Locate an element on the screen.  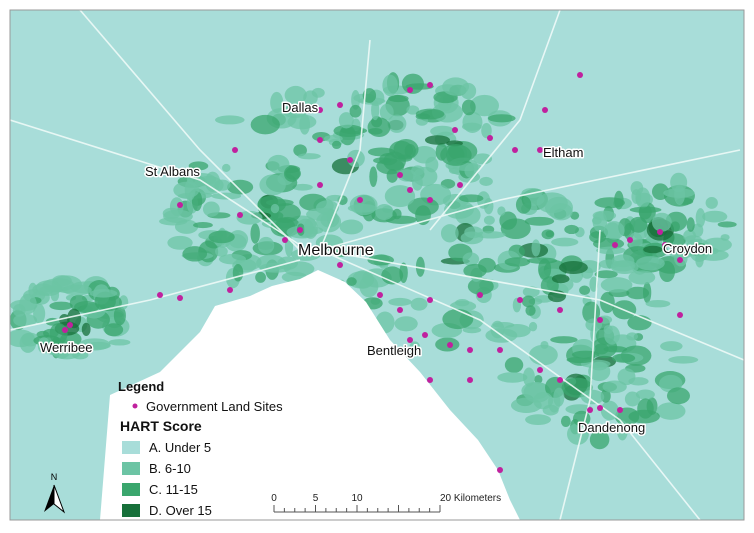
place-label: Dandenong is located at coordinates (611, 427).